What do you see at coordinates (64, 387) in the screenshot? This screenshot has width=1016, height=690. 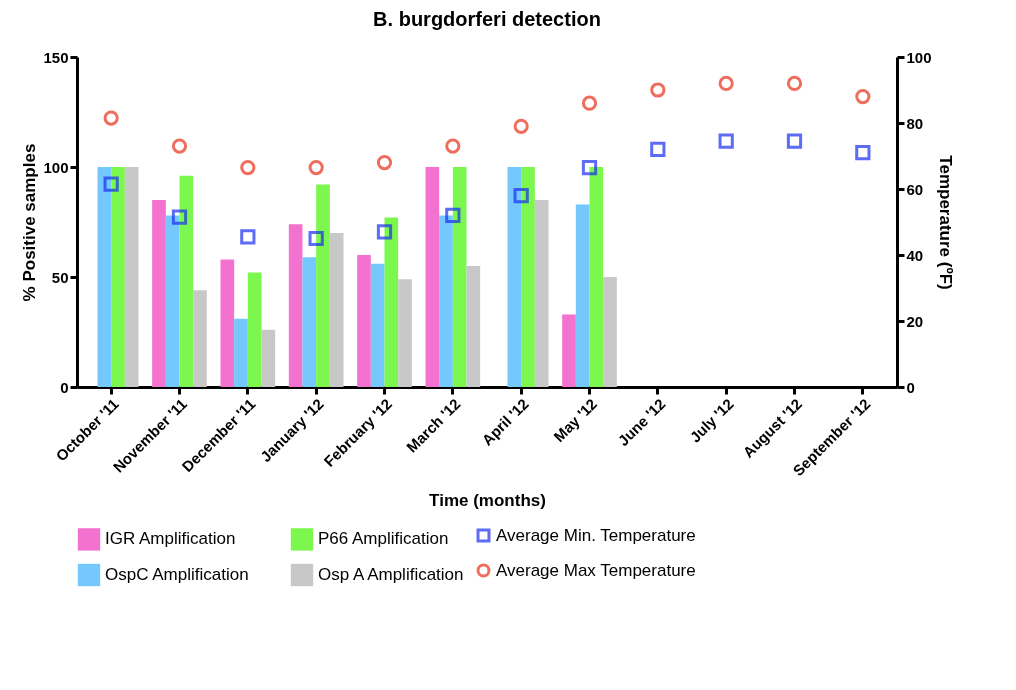 I see `y-tick-label: 0` at bounding box center [64, 387].